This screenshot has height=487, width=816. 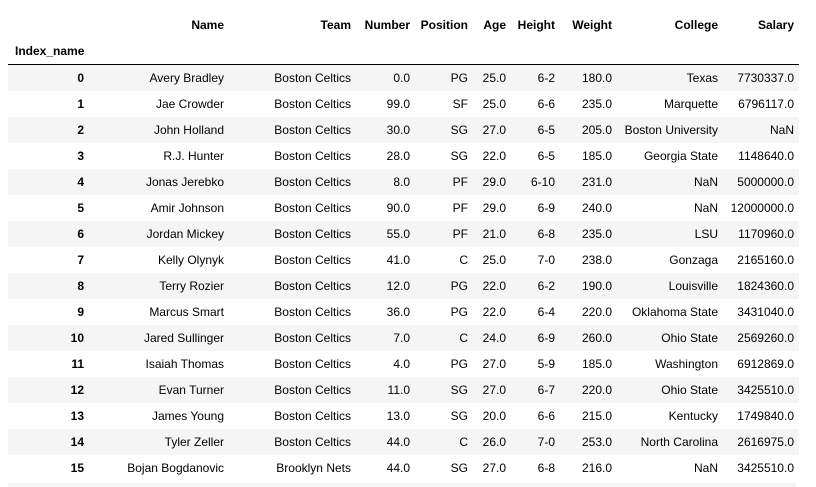 I want to click on table-cell: 6-2, so click(x=546, y=285).